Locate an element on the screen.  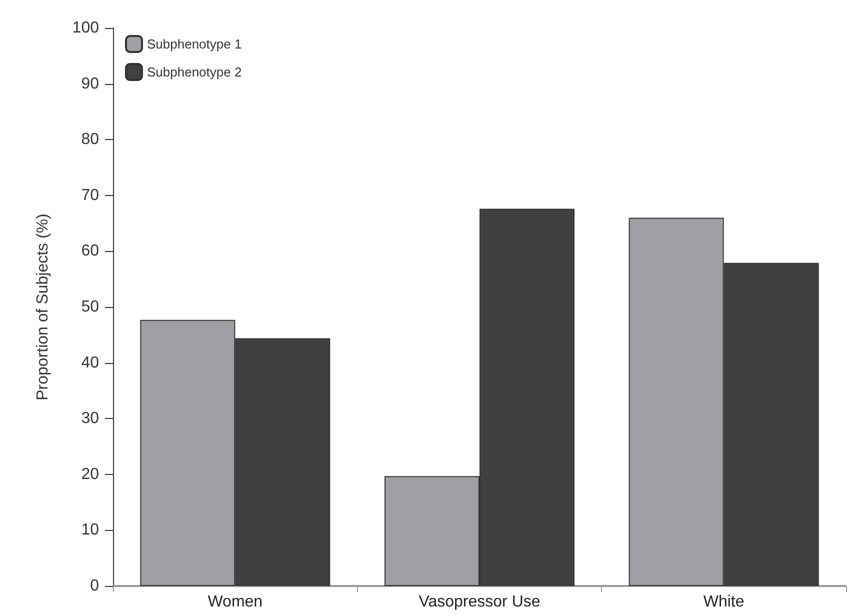
y-tick-label: 10 is located at coordinates (90, 530).